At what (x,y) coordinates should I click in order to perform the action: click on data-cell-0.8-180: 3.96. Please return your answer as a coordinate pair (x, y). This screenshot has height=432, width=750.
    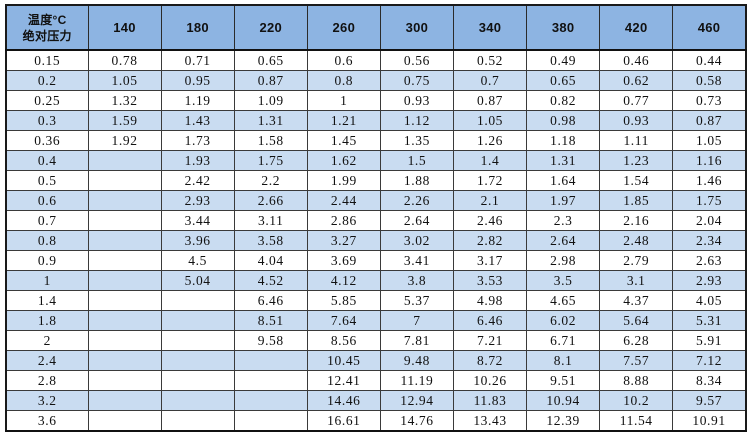
    Looking at the image, I should click on (197, 240).